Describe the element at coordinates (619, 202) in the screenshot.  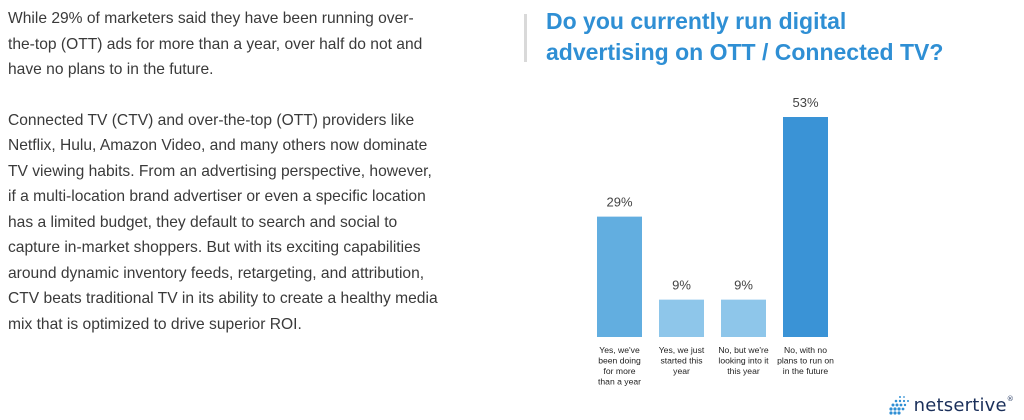
I see `value-label-1: 29%` at that location.